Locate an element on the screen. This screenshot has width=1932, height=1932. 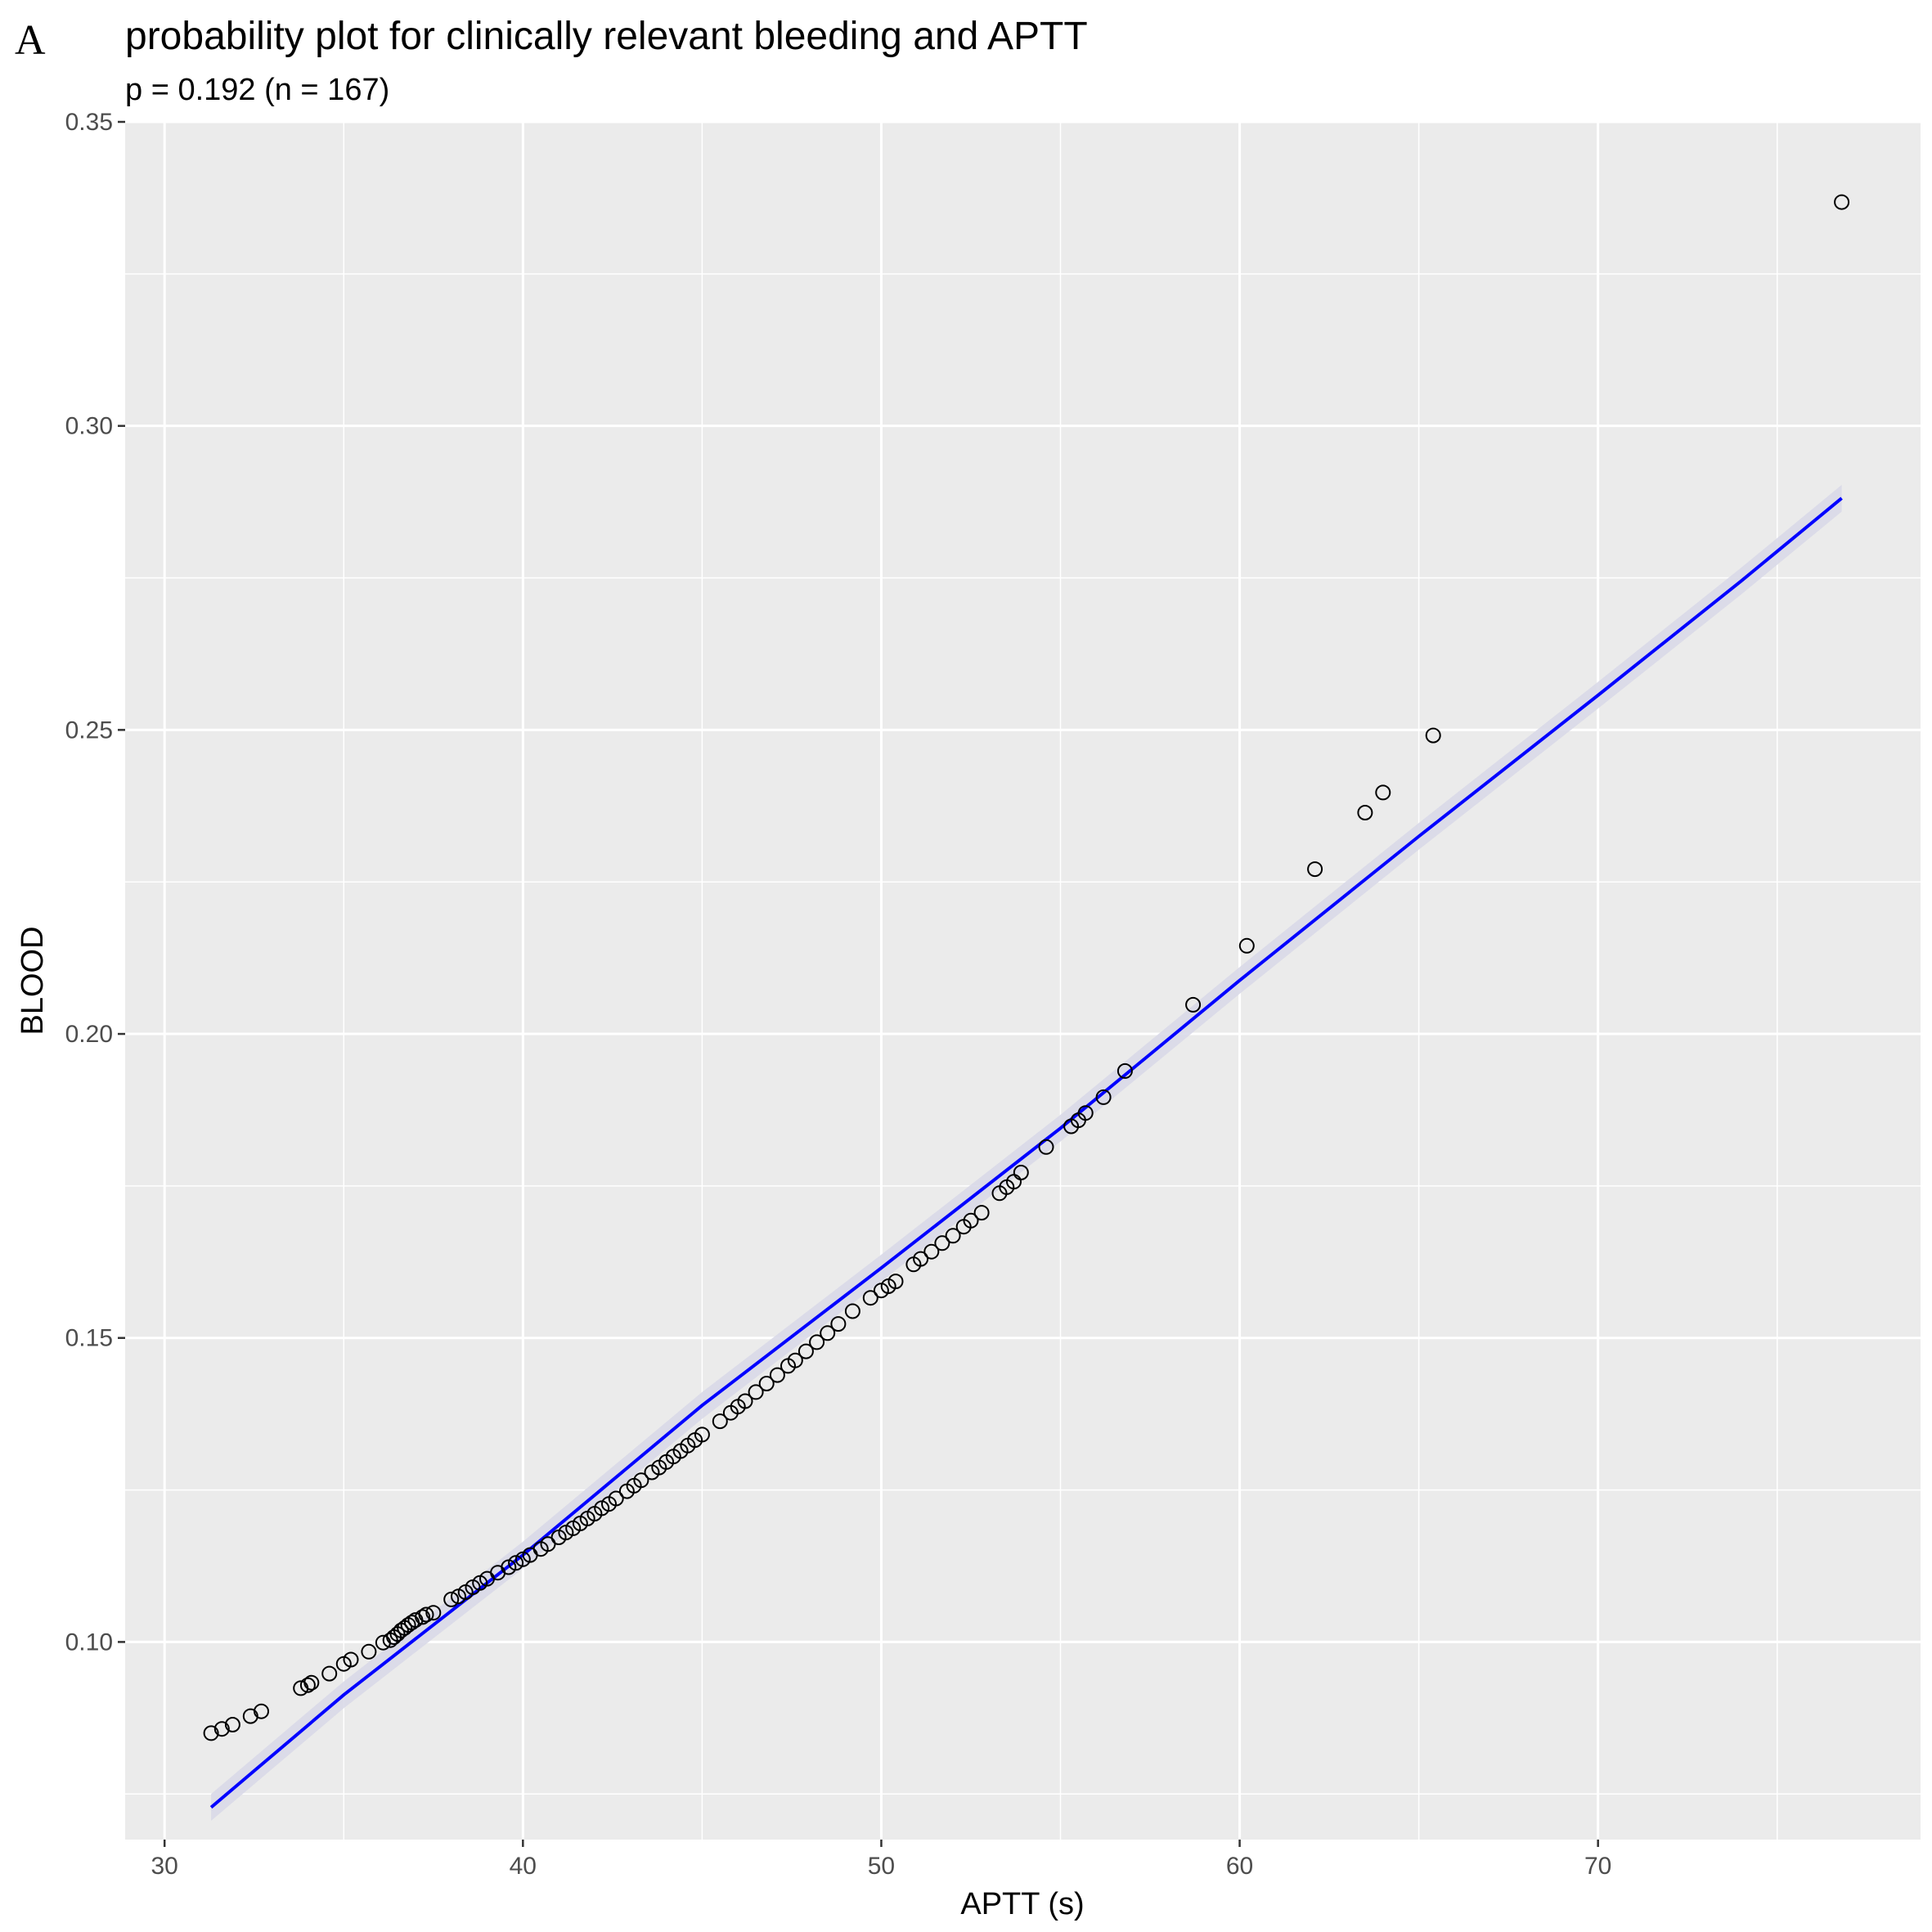
x-tick-label: 60 is located at coordinates (1240, 1867).